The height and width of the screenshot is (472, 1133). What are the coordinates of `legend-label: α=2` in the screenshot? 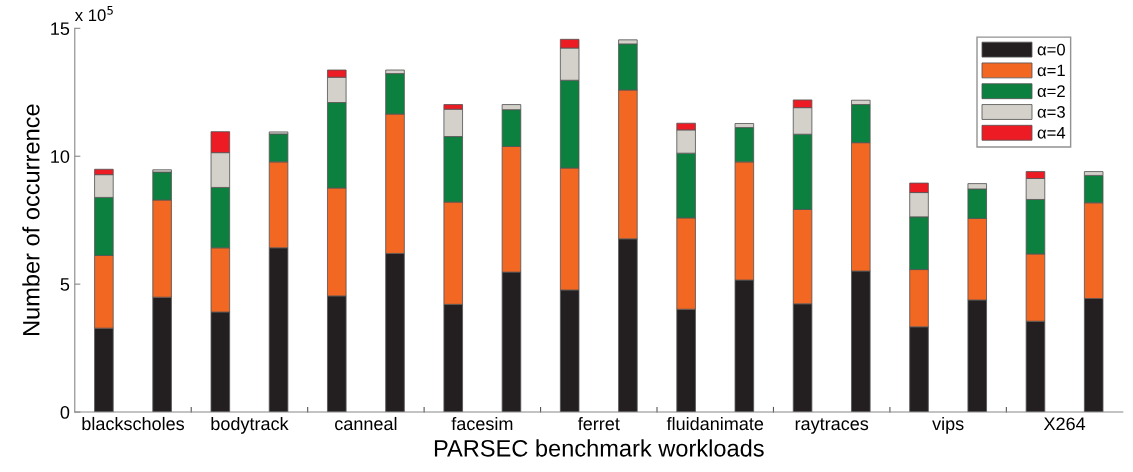 It's located at (1051, 91).